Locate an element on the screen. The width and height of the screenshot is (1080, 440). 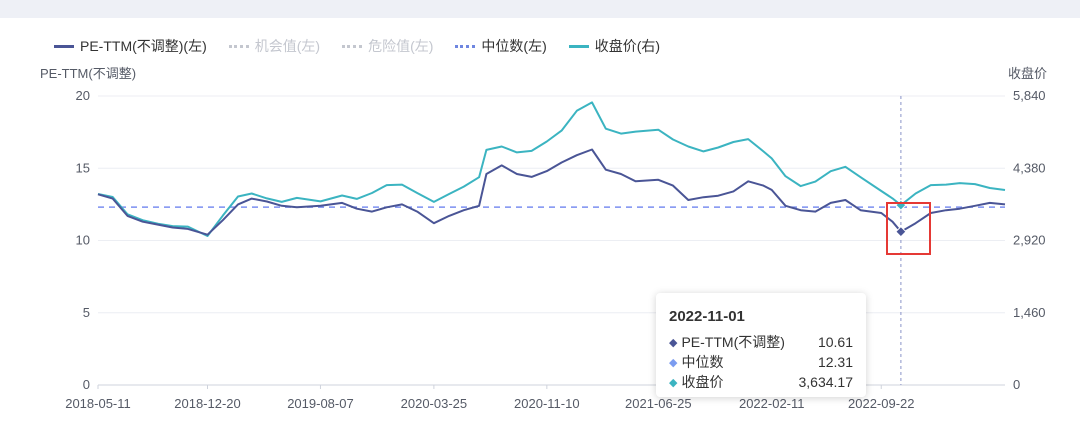
tooltip-label-median: 中位数 is located at coordinates (702, 362).